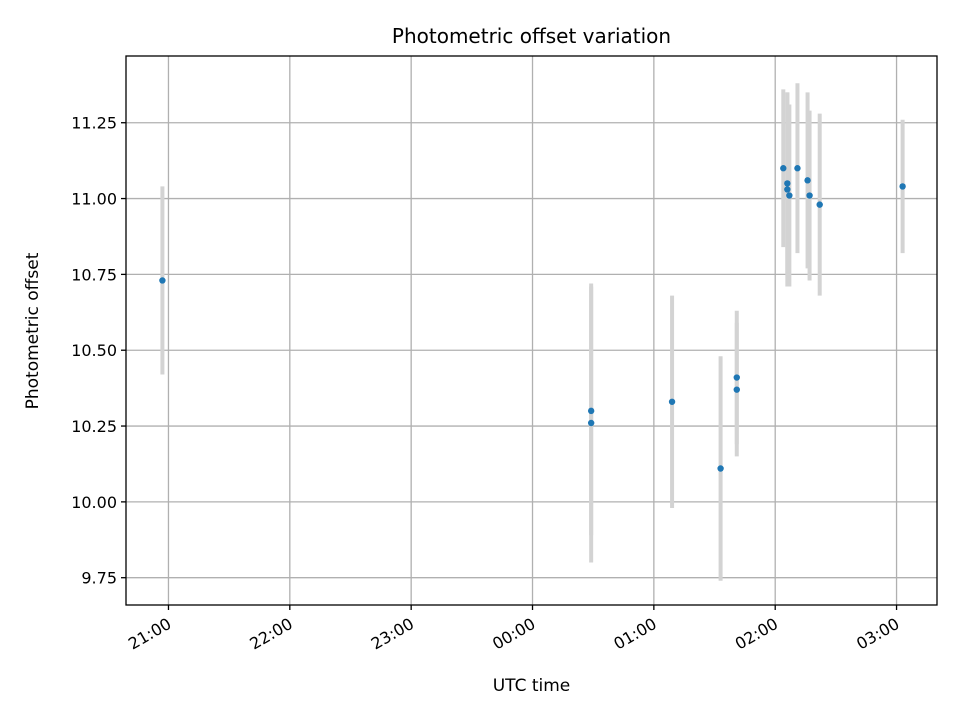 The image size is (960, 720). Describe the element at coordinates (94, 274) in the screenshot. I see `y-tick-label: 10.75` at that location.